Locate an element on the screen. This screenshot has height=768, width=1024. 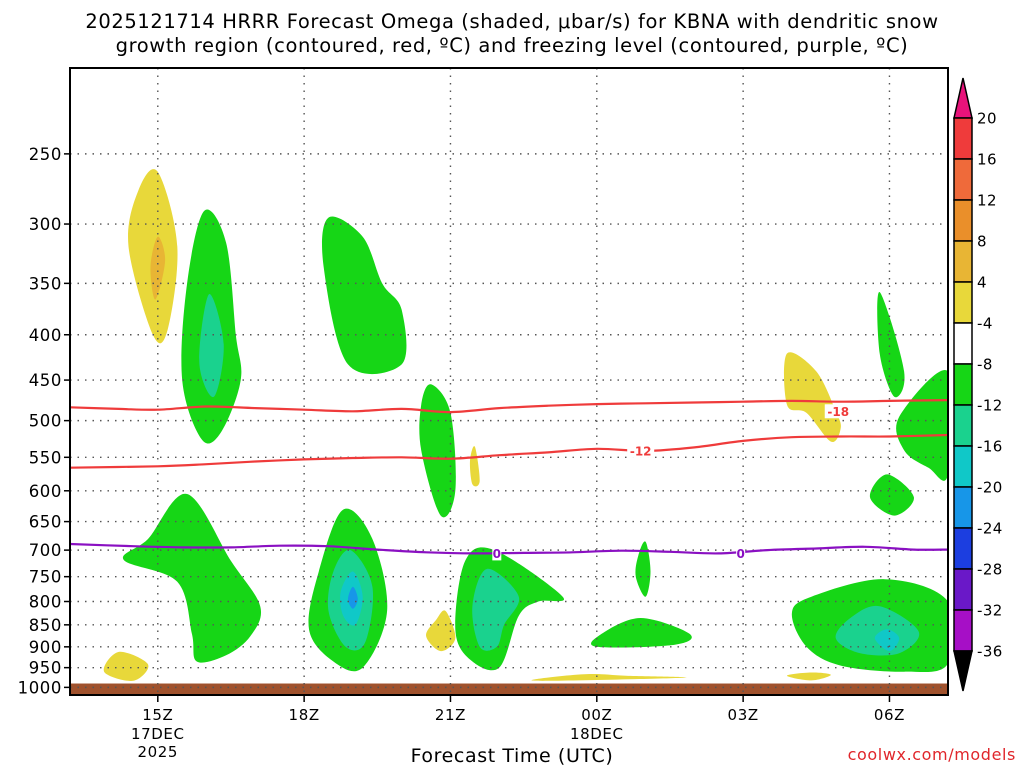
x-tick-label: 06Z is located at coordinates (889, 715).